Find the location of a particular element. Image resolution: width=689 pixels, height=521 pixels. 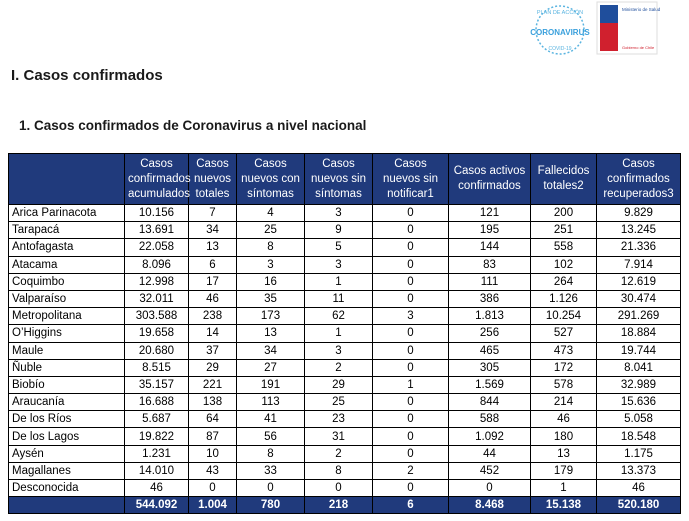

total-cell: 520.180 is located at coordinates (638, 505).